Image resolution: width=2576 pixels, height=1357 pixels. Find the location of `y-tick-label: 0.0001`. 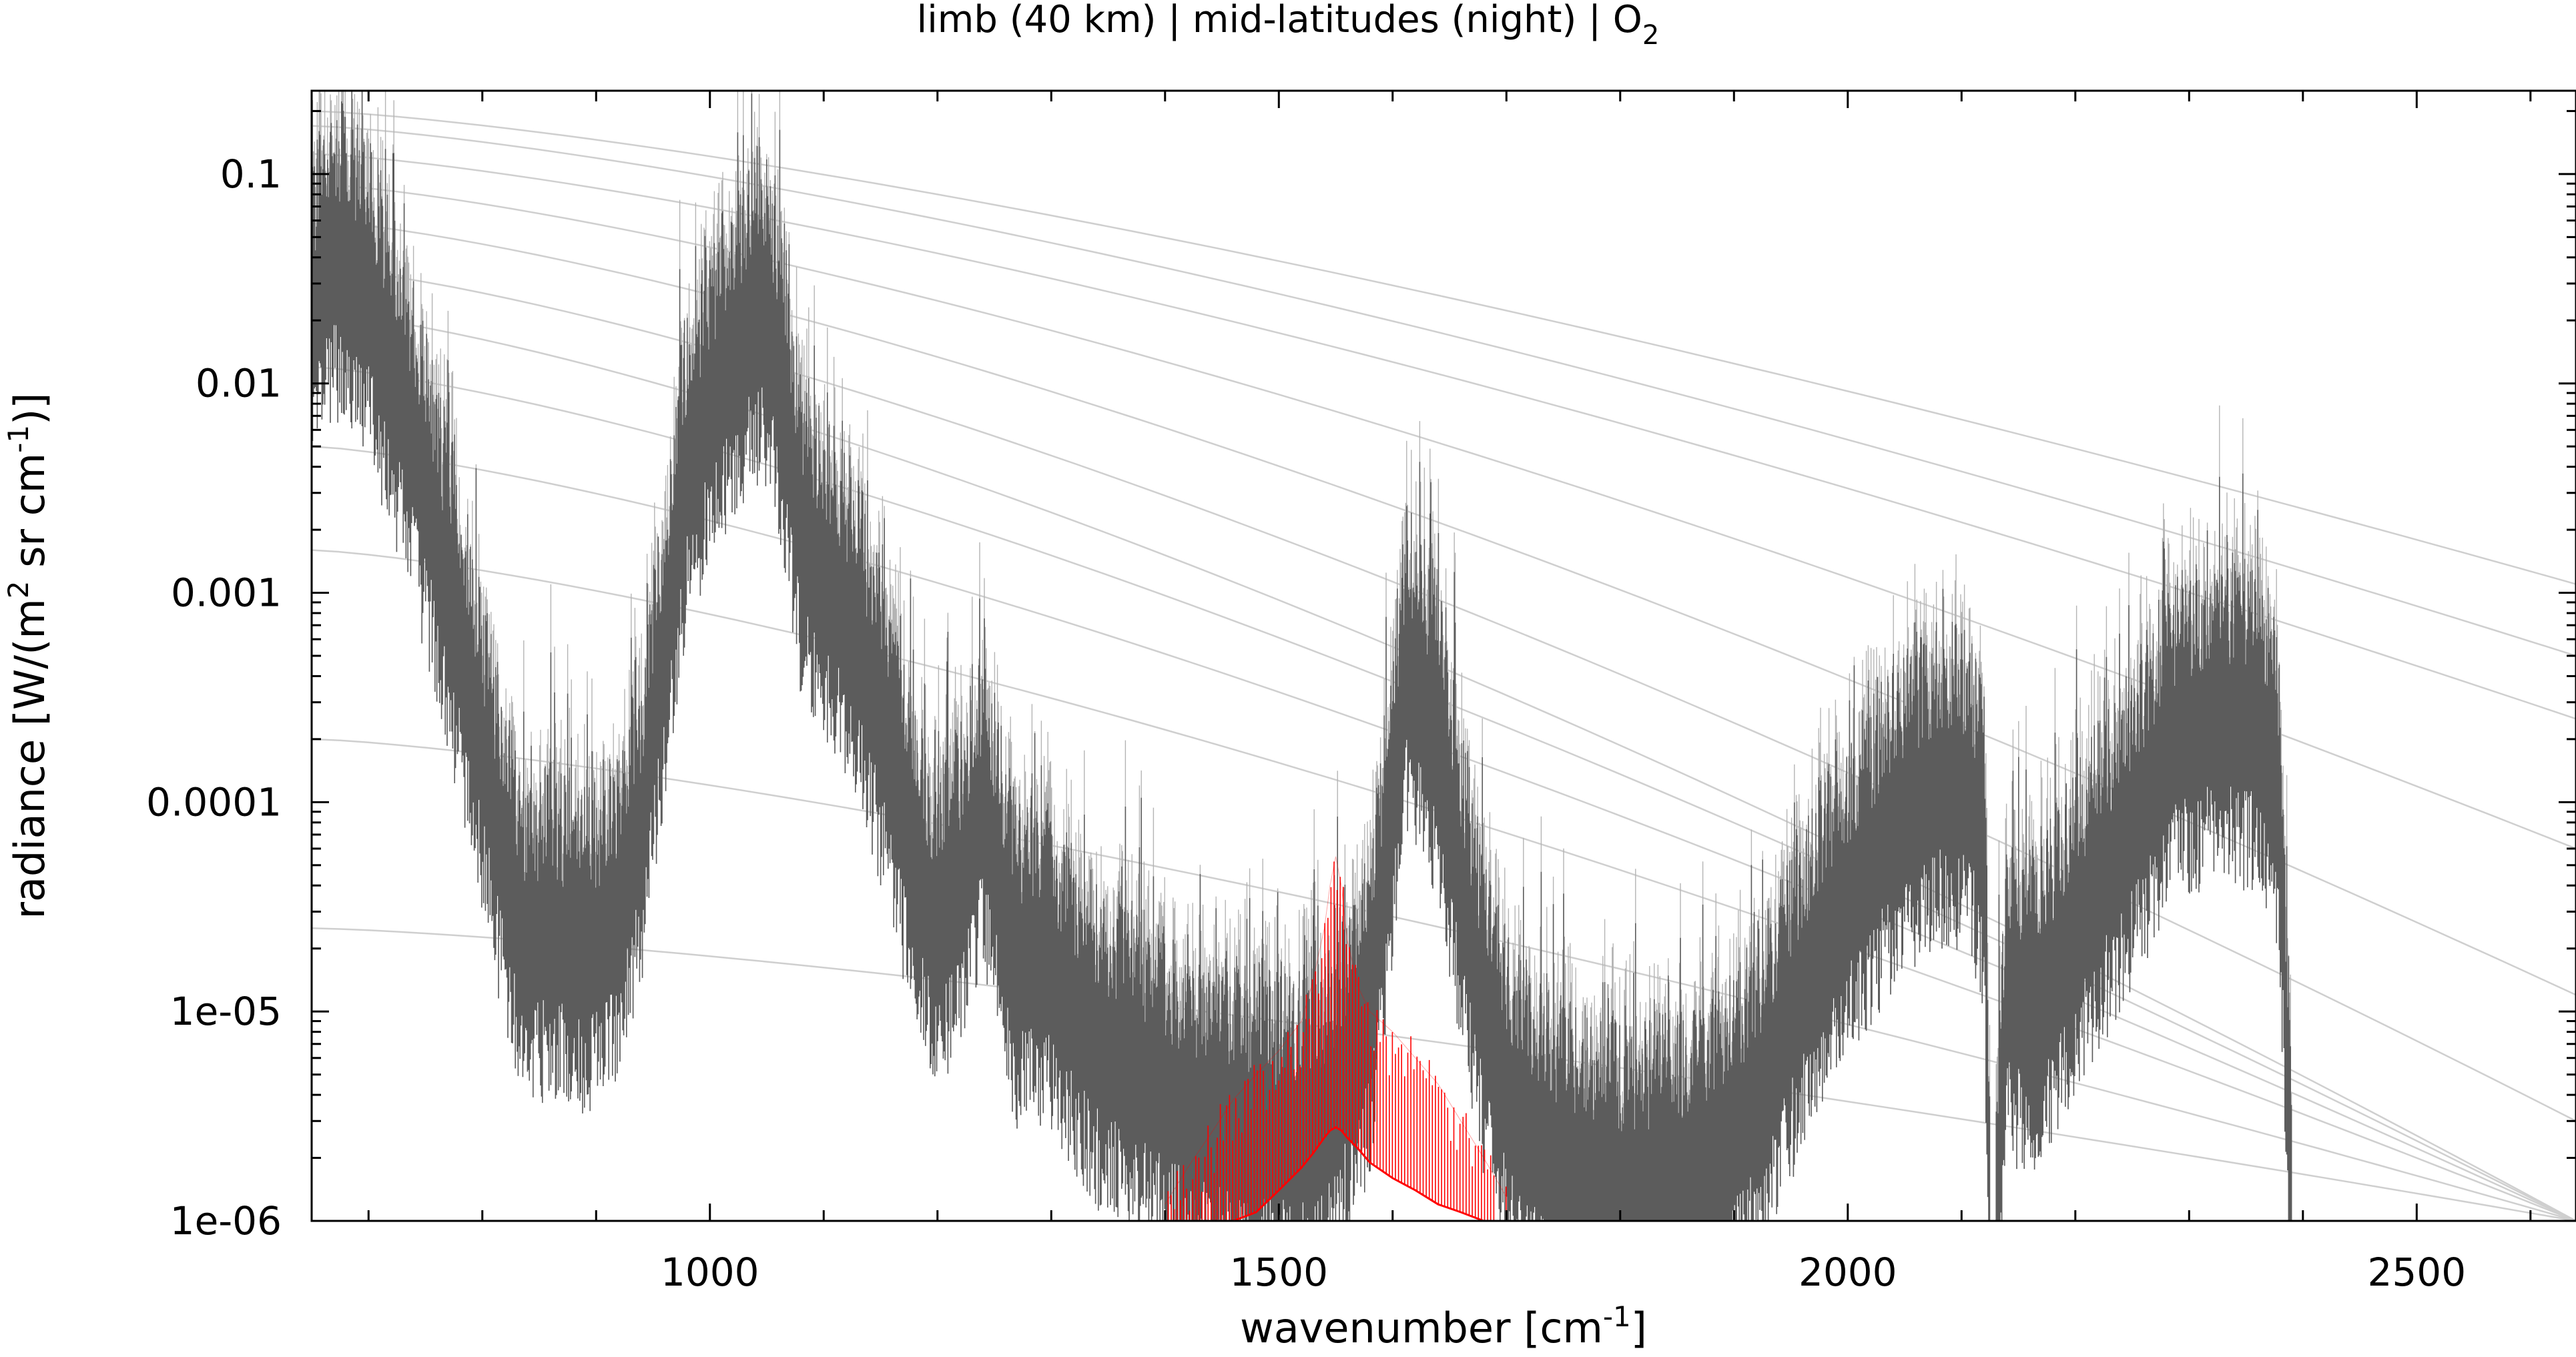

y-tick-label: 0.0001 is located at coordinates (214, 802).